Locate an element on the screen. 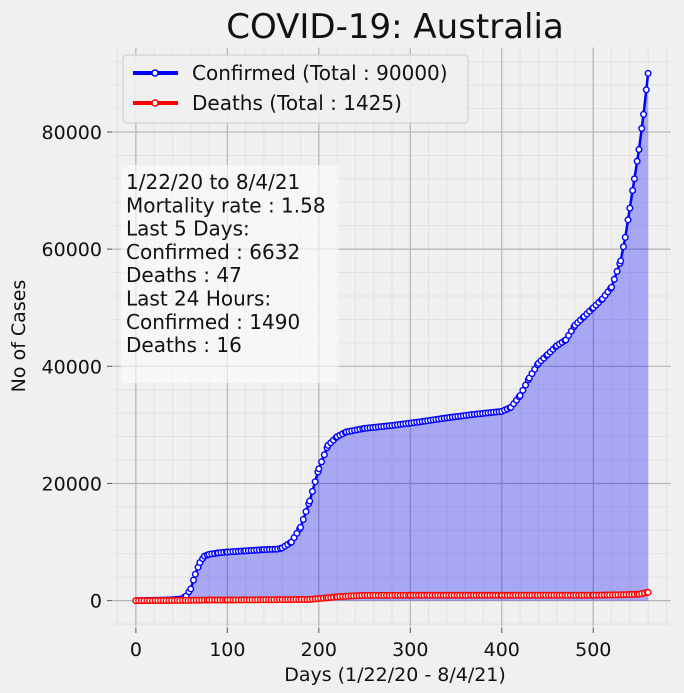 The height and width of the screenshot is (693, 684). x-tick-label: 500 is located at coordinates (593, 650).